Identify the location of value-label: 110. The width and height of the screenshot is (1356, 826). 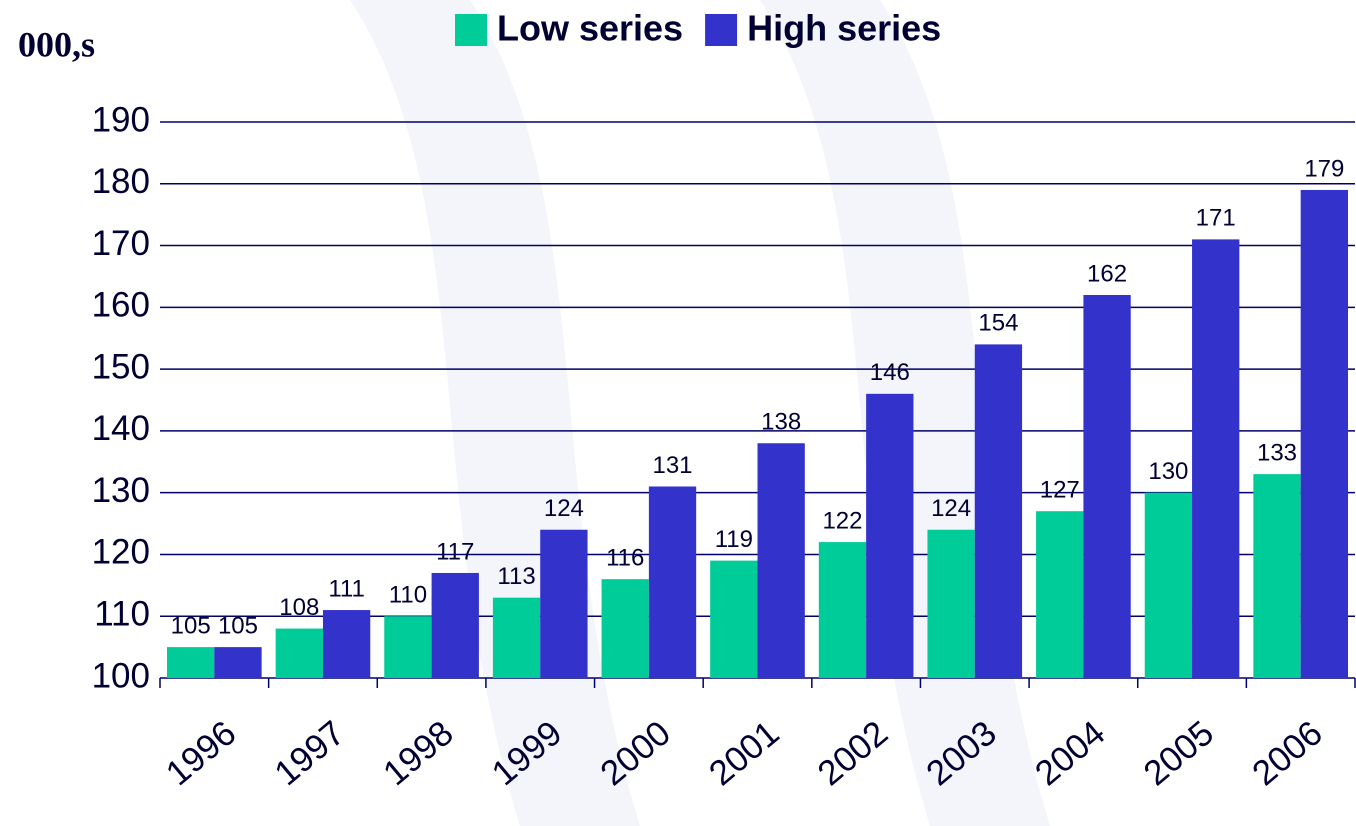
(408, 595).